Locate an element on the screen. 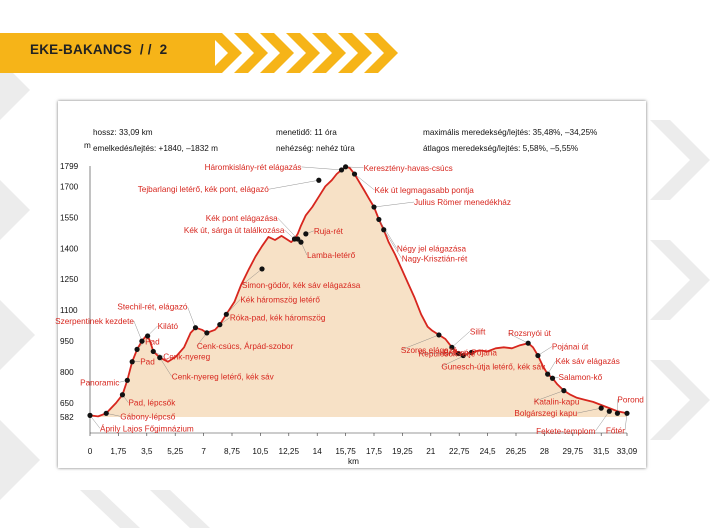 Image resolution: width=710 pixels, height=528 pixels. waypoint-label: Katalin-kapu is located at coordinates (557, 402).